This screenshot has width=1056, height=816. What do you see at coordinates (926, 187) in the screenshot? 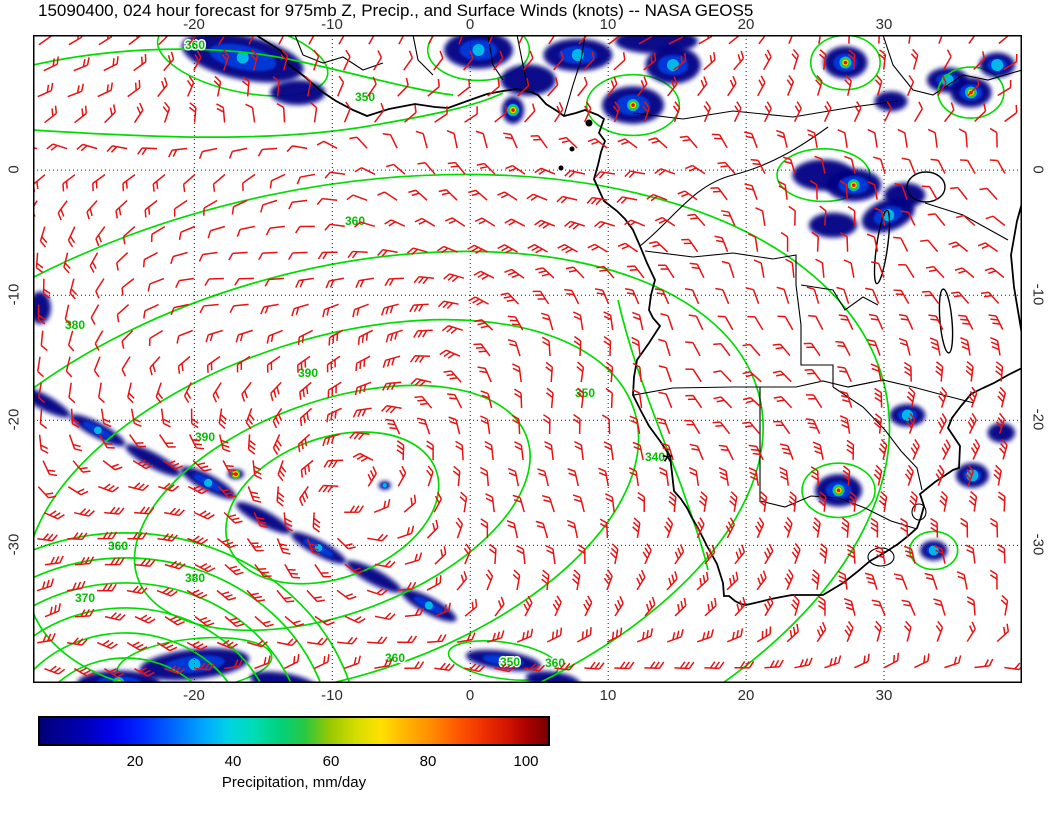
I see `lake-outline` at bounding box center [926, 187].